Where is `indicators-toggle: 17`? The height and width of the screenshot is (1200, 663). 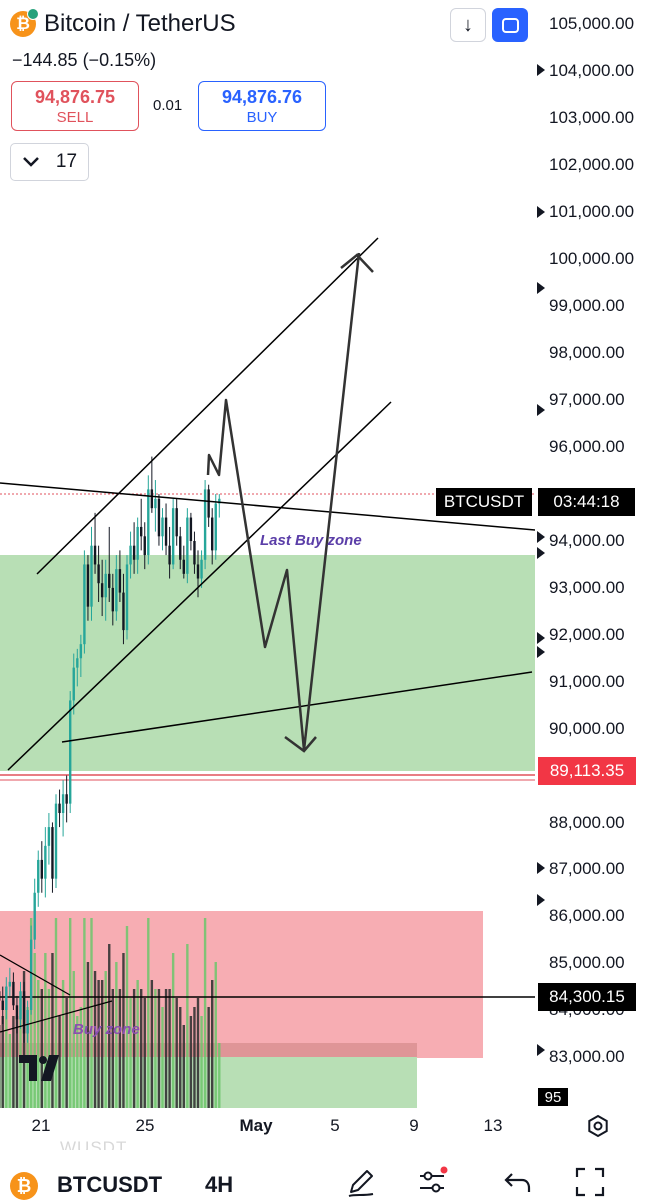
indicators-toggle: 17 is located at coordinates (49, 162).